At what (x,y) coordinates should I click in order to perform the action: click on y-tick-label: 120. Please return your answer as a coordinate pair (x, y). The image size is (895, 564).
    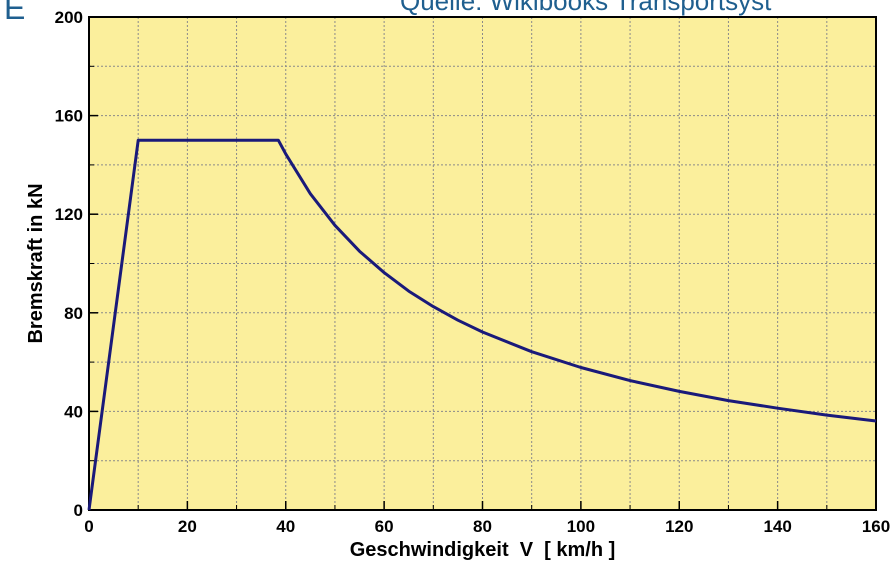
    Looking at the image, I should click on (69, 214).